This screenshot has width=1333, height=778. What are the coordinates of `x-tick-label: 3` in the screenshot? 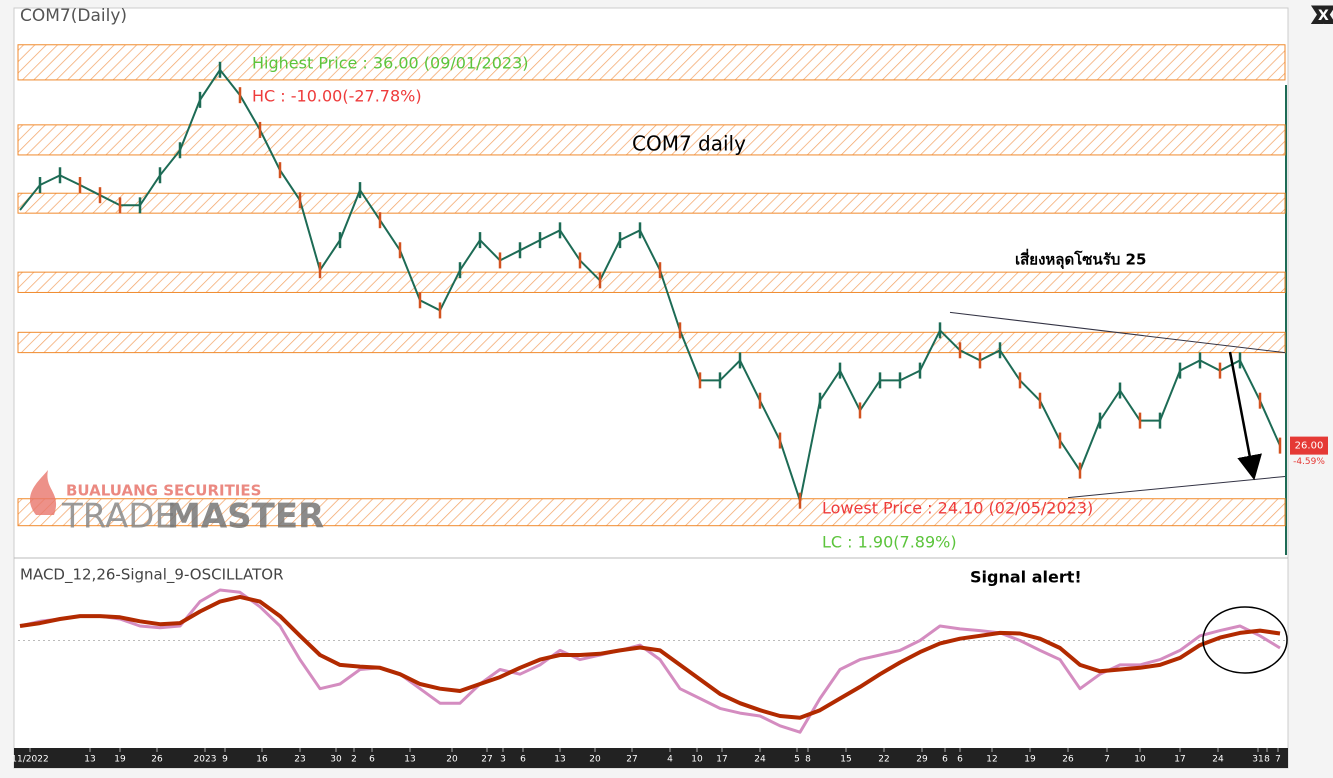 It's located at (503, 760).